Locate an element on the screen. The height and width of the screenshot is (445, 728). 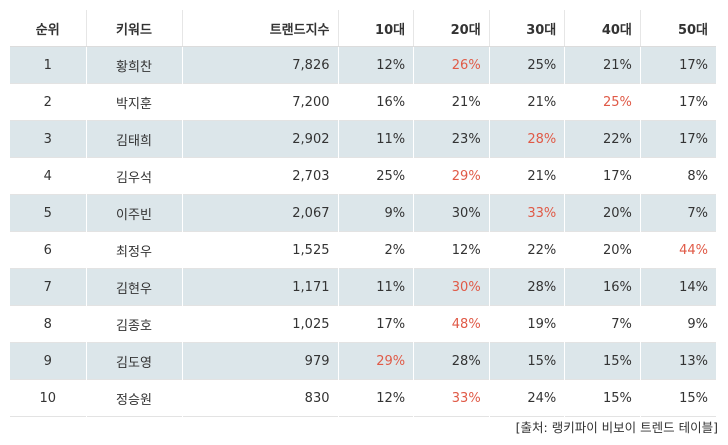
cell-keyword: 김태희 is located at coordinates (134, 139).